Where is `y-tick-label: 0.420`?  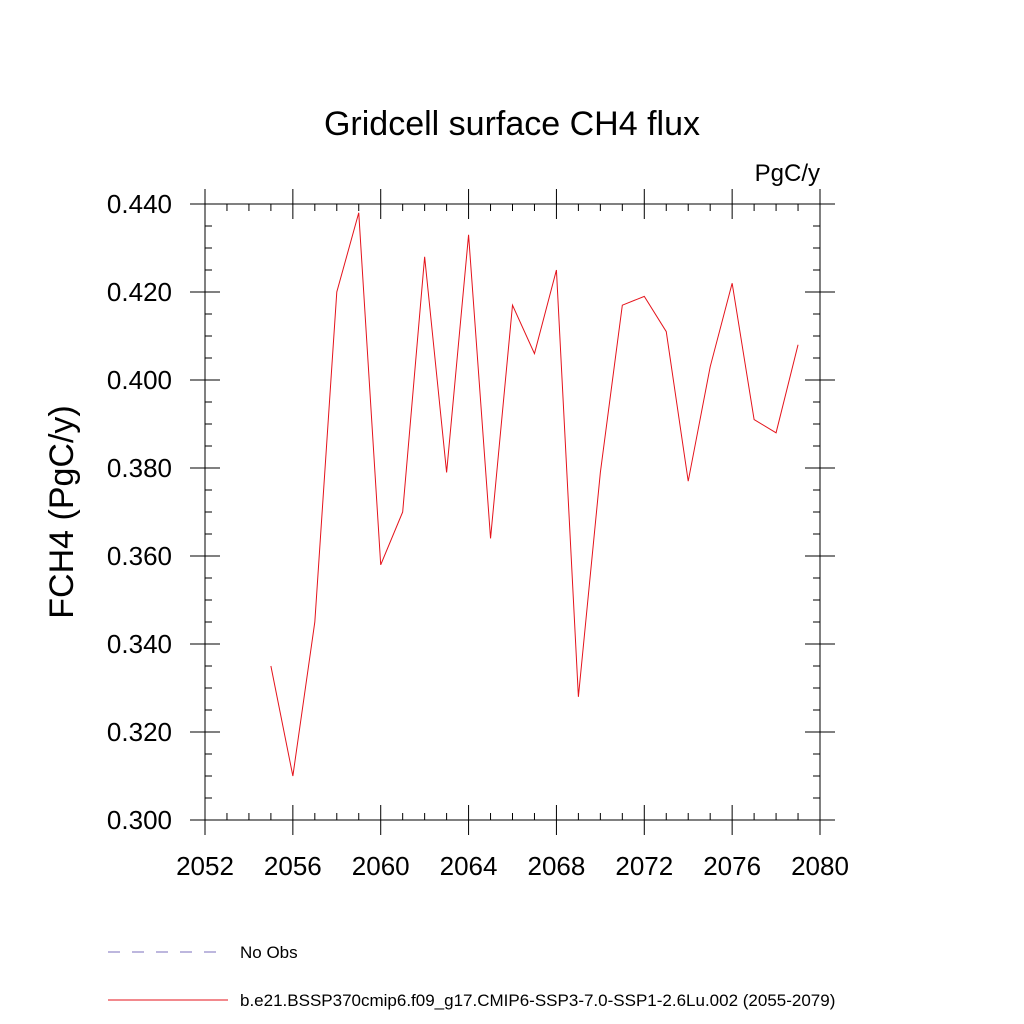
y-tick-label: 0.420 is located at coordinates (139, 292).